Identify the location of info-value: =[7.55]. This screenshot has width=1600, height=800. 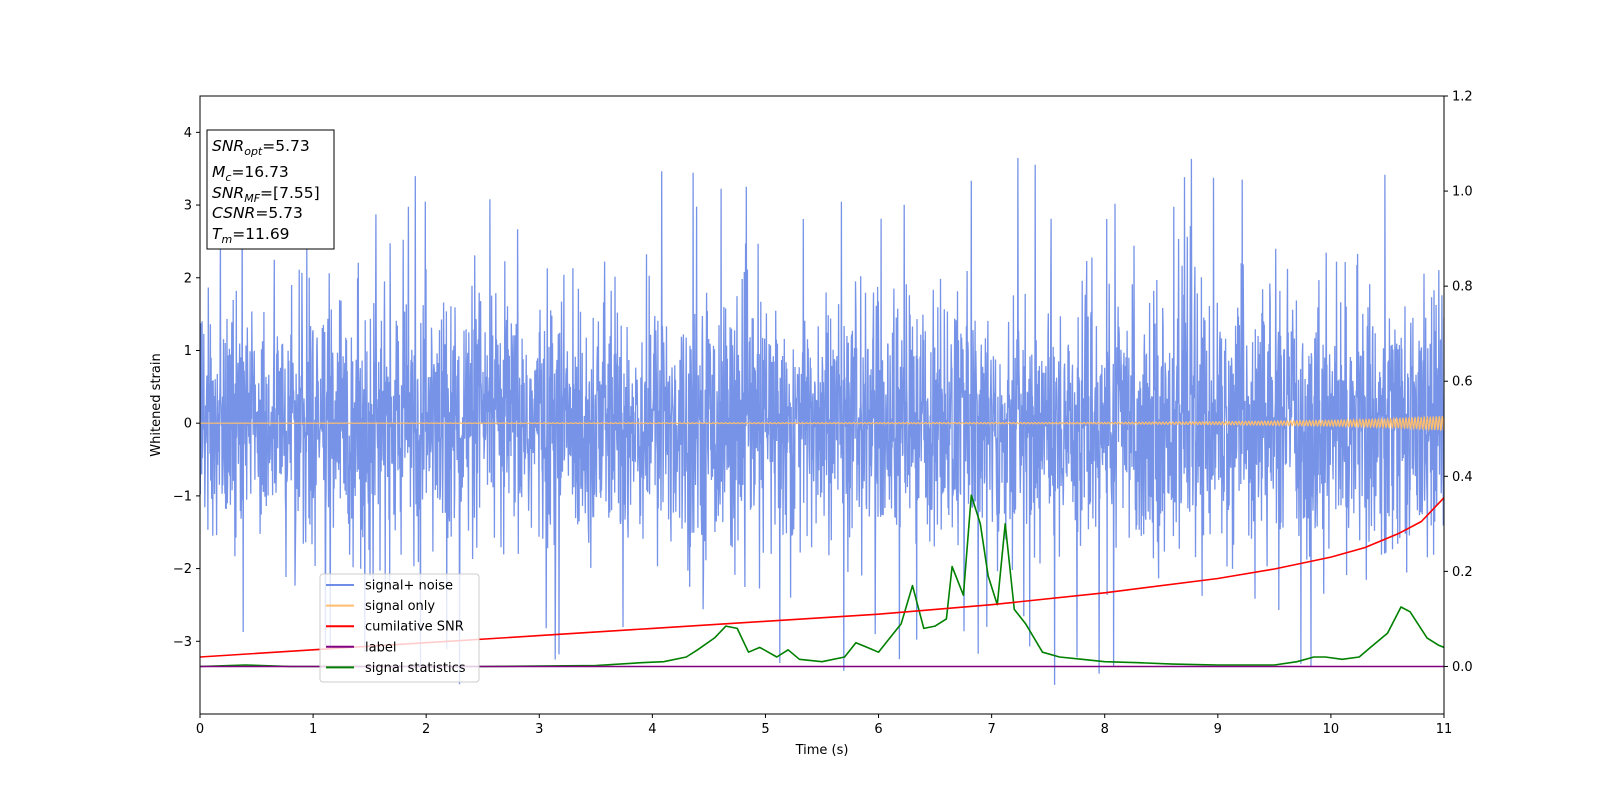
(290, 193).